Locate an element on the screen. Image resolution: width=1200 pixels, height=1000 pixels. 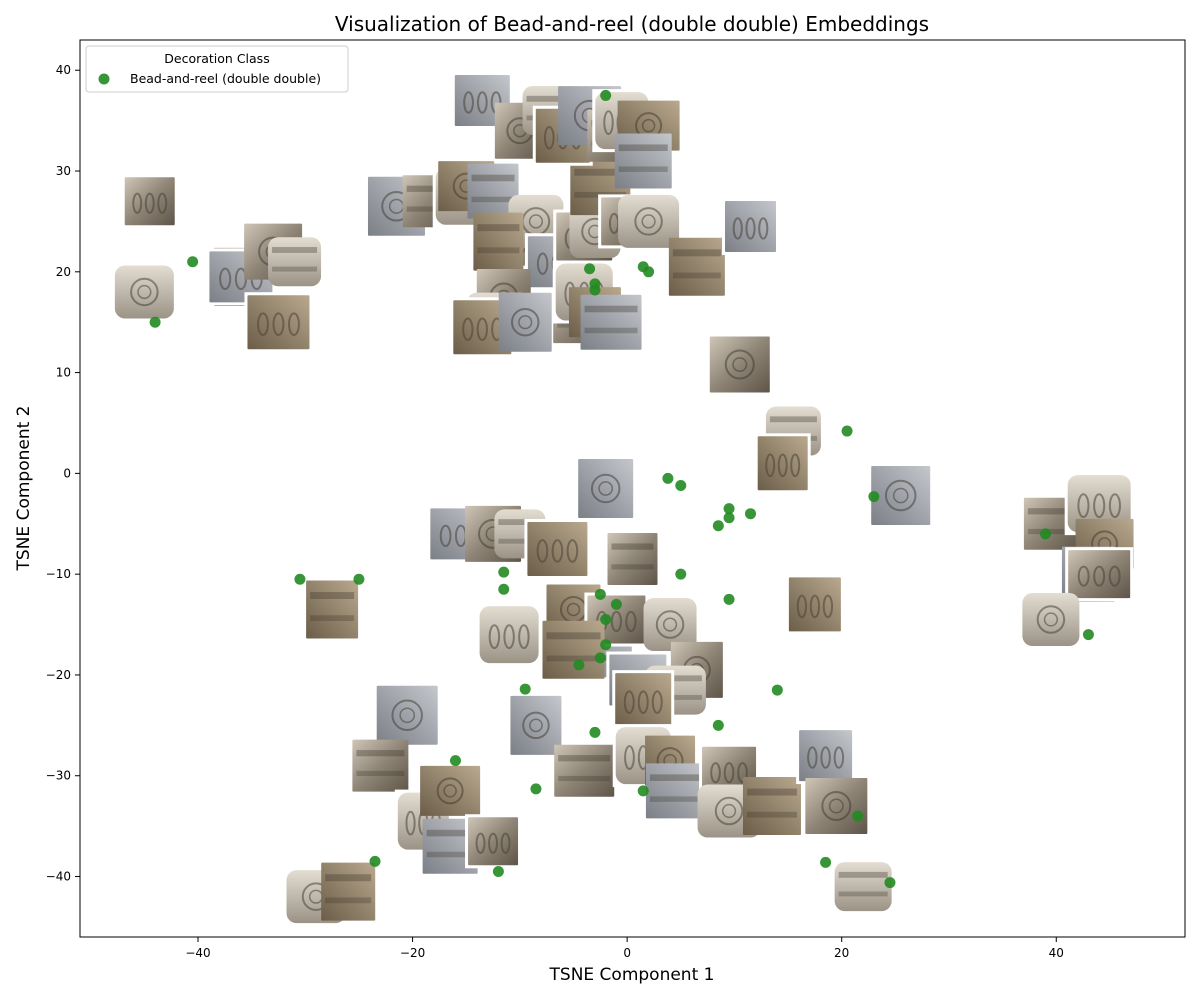
y-tick-label: 0 is located at coordinates (67, 473).